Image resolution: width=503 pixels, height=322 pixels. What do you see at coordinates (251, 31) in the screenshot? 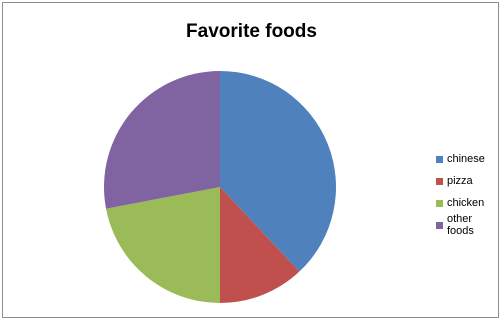
I see `chart-title: Favorite foods` at bounding box center [251, 31].